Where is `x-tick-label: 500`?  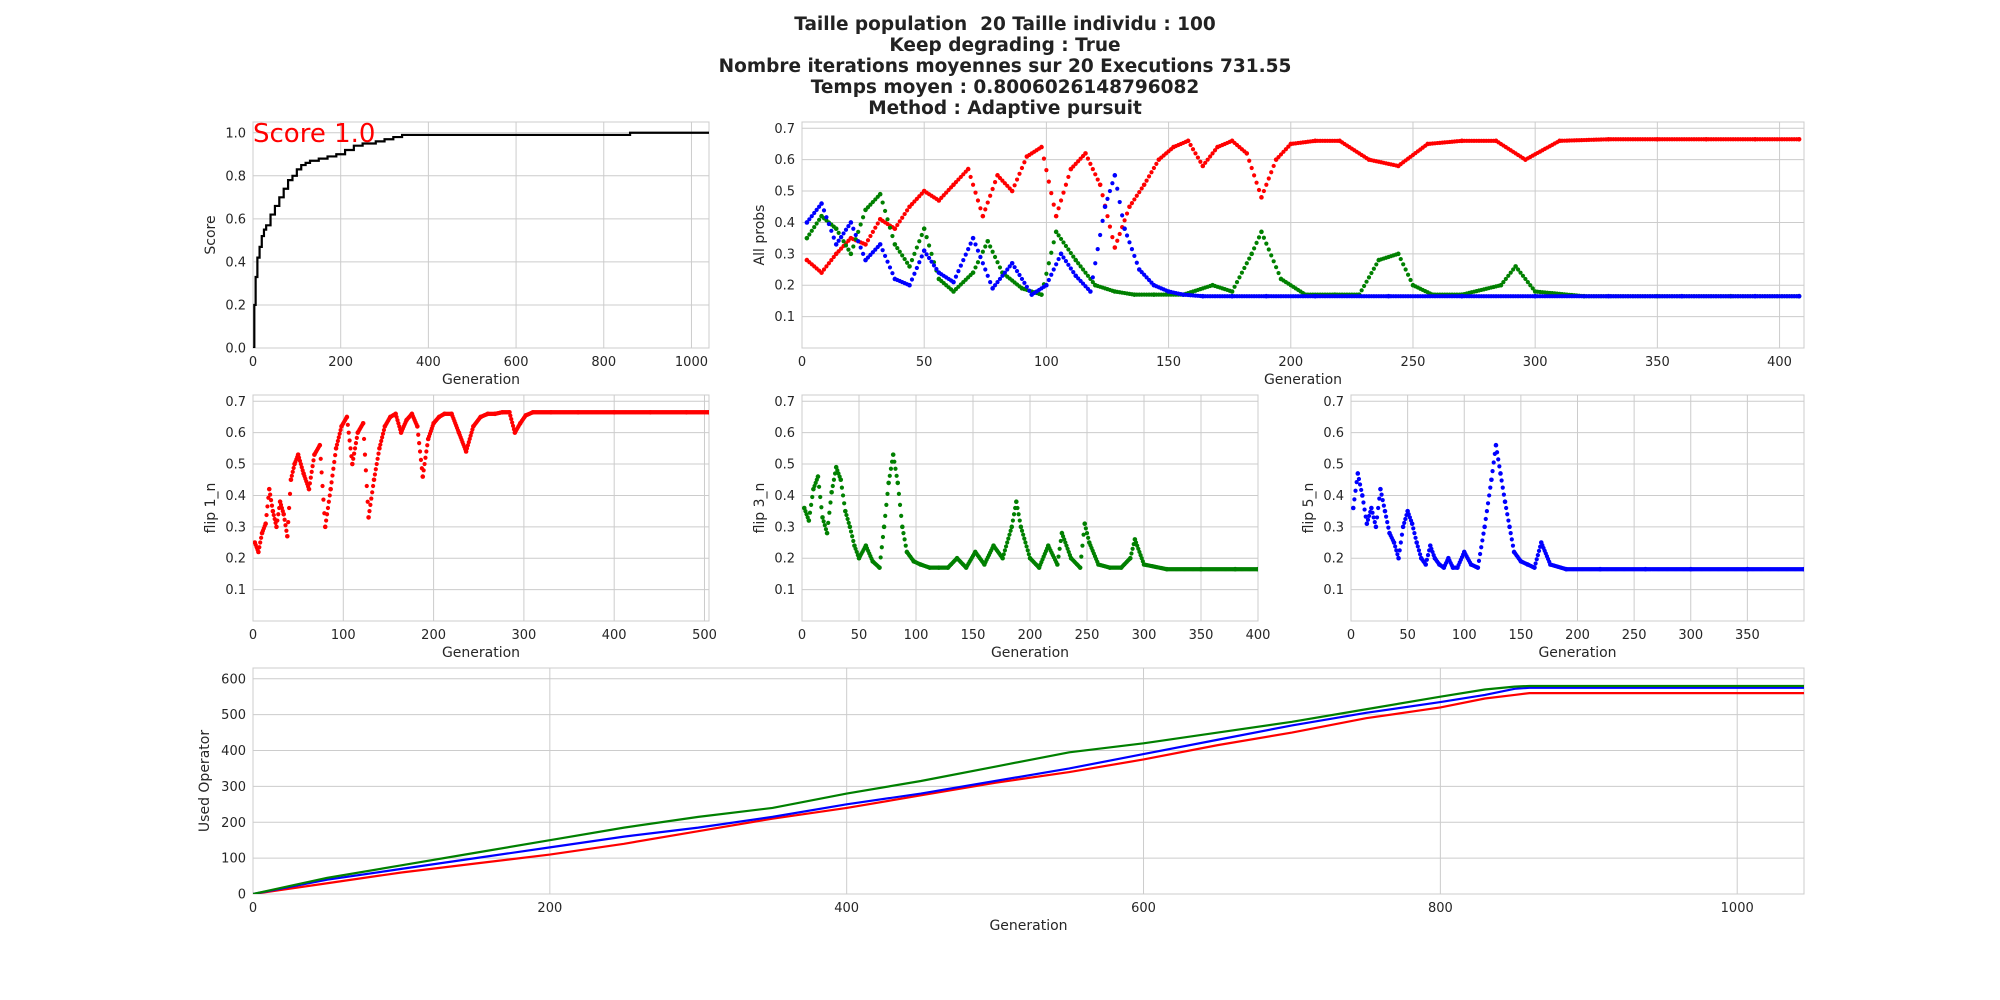
x-tick-label: 500 is located at coordinates (704, 635).